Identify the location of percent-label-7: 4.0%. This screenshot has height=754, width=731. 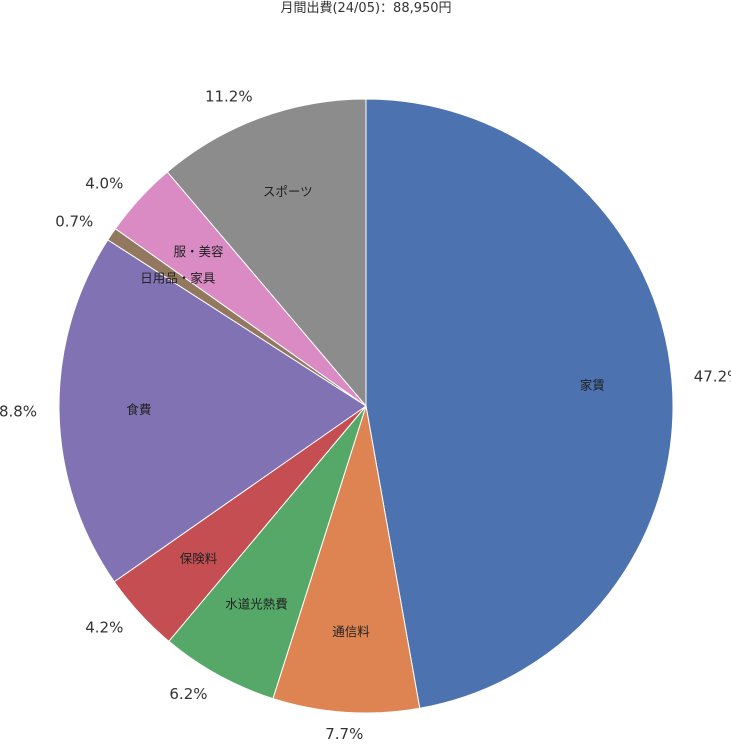
(104, 183).